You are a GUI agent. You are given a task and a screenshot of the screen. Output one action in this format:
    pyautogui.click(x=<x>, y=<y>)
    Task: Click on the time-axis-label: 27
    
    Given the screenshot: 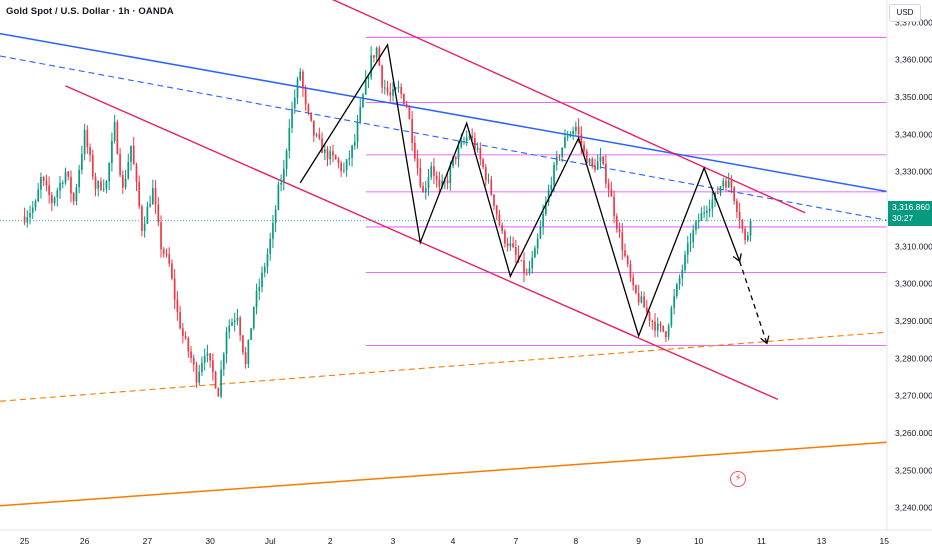 What is the action you would take?
    pyautogui.click(x=148, y=541)
    